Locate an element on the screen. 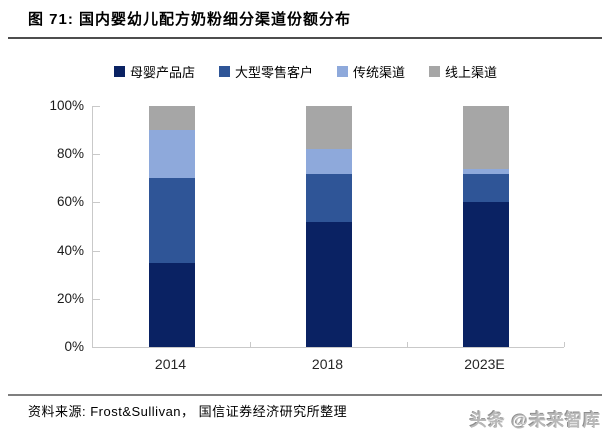 This screenshot has width=611, height=440. figure-title: 图 71: 国内婴幼儿配方奶粉细分渠道份额分布 is located at coordinates (190, 19).